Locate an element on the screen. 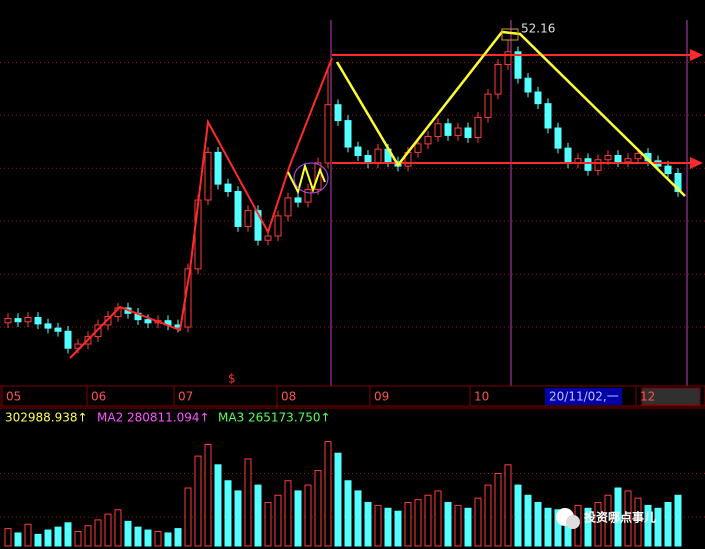 The height and width of the screenshot is (549, 705). month-box is located at coordinates (671, 396).